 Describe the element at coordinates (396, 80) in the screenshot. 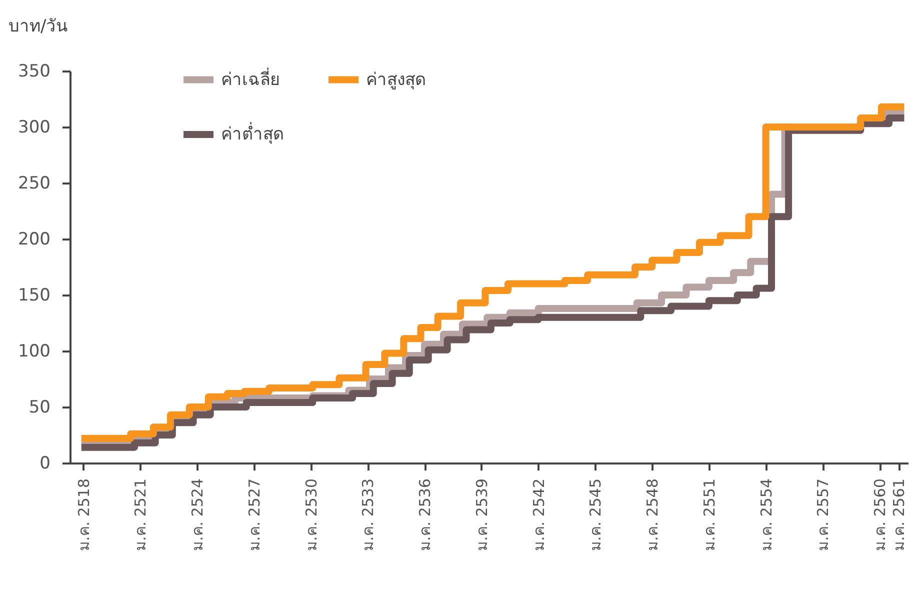

I see `legend-label: ค่าสูงสุด` at that location.